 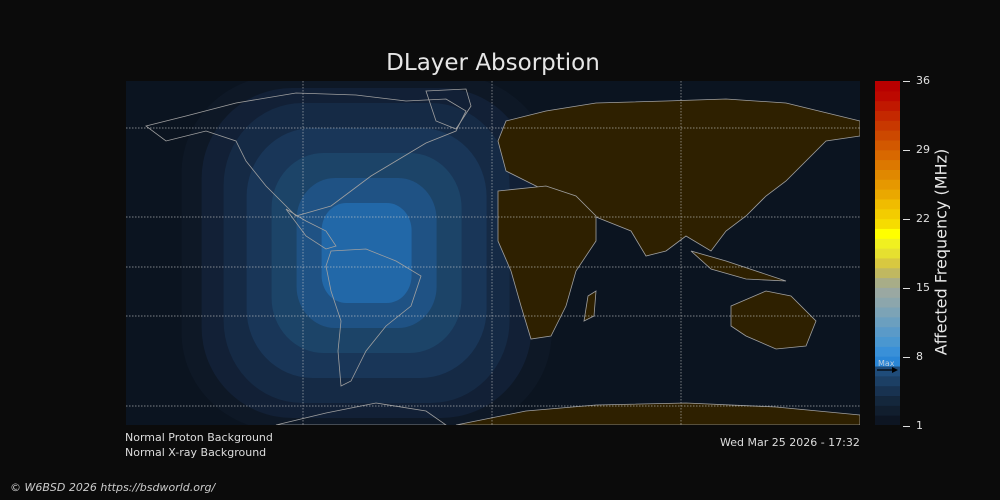 What do you see at coordinates (448, 109) in the screenshot?
I see `greenland` at bounding box center [448, 109].